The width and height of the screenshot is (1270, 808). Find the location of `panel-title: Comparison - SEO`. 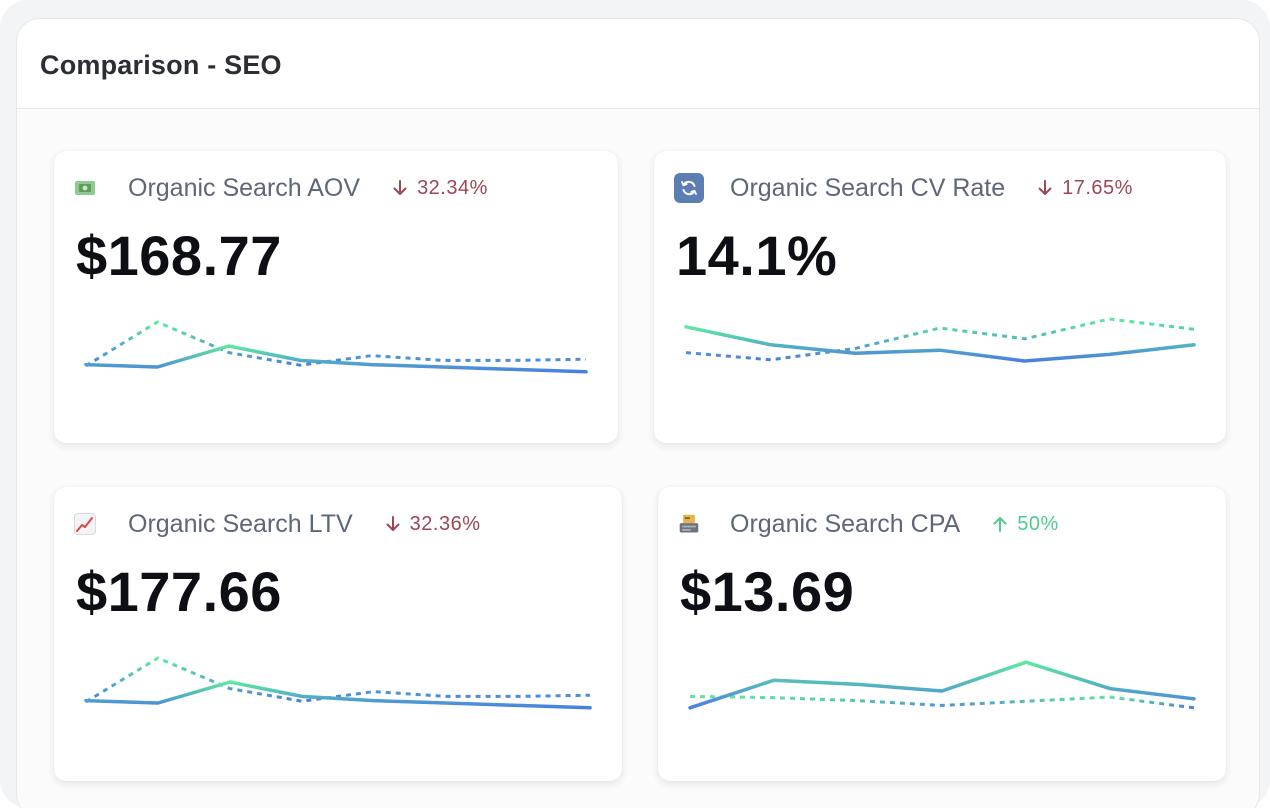

panel-title: Comparison - SEO is located at coordinates (161, 65).